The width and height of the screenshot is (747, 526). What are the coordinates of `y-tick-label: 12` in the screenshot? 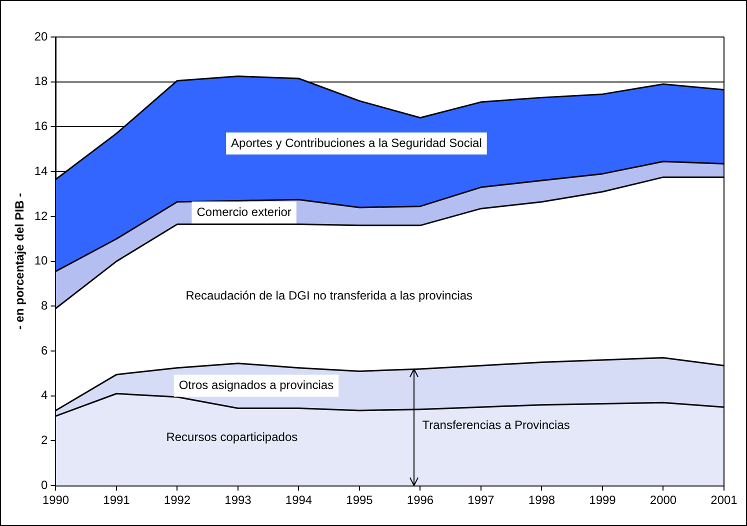 It's located at (41, 215).